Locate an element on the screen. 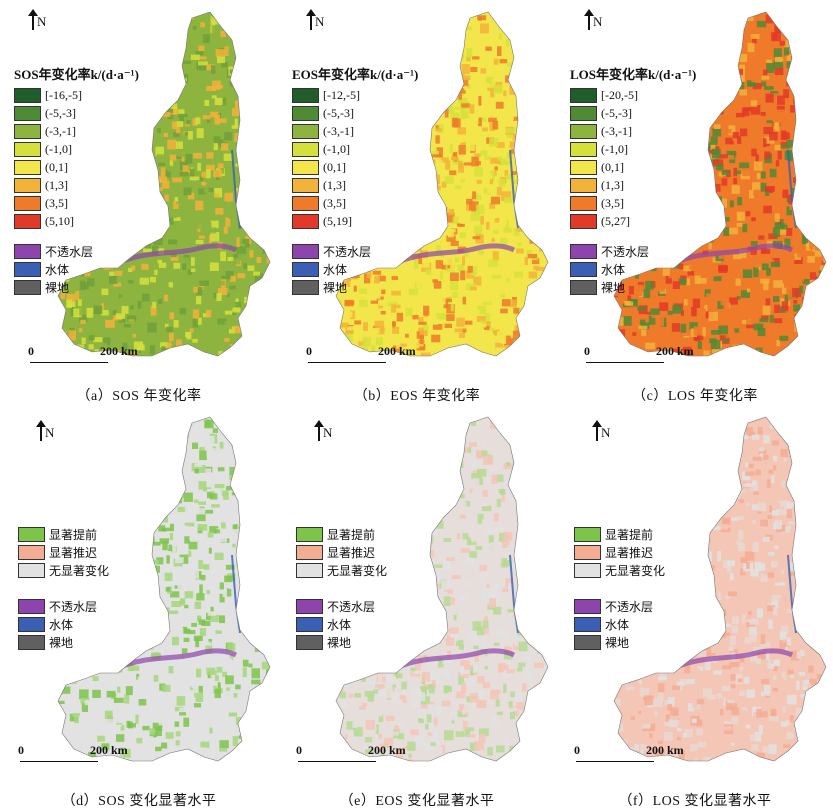 The width and height of the screenshot is (833, 810). legend-item: 显著推迟 is located at coordinates (63, 552).